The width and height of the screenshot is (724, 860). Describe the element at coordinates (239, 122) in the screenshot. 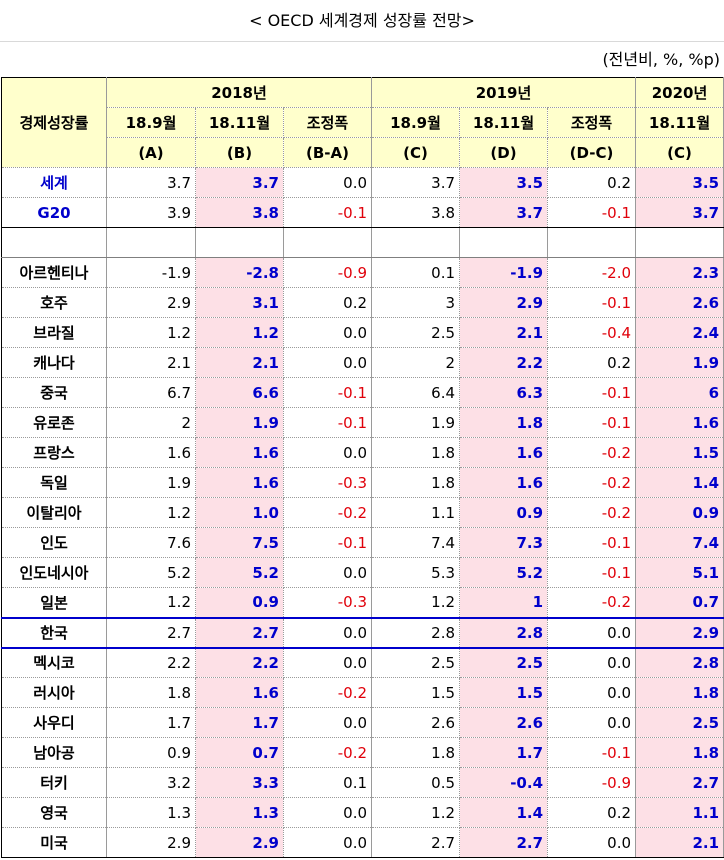

I see `col-header-18-11-2018: 18.11월` at that location.